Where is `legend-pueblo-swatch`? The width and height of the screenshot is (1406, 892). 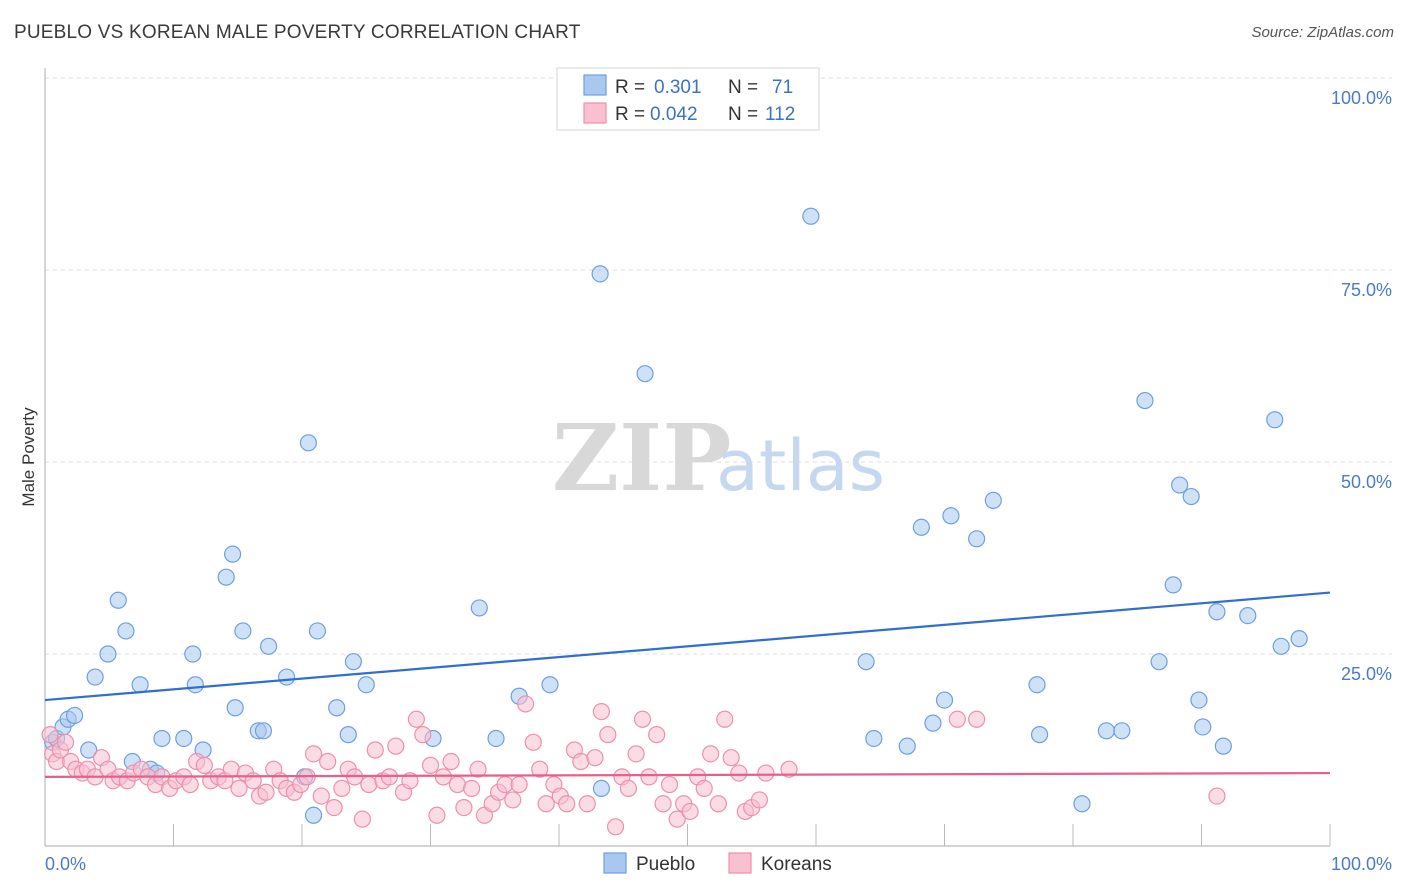 legend-pueblo-swatch is located at coordinates (615, 863).